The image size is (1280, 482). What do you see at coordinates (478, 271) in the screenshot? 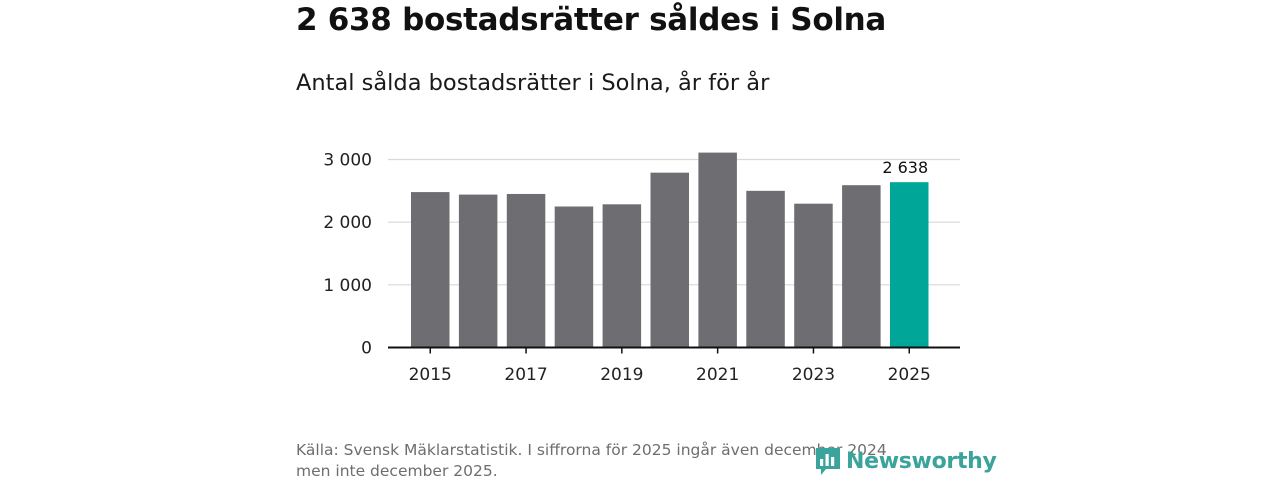
I see `bar-2016` at bounding box center [478, 271].